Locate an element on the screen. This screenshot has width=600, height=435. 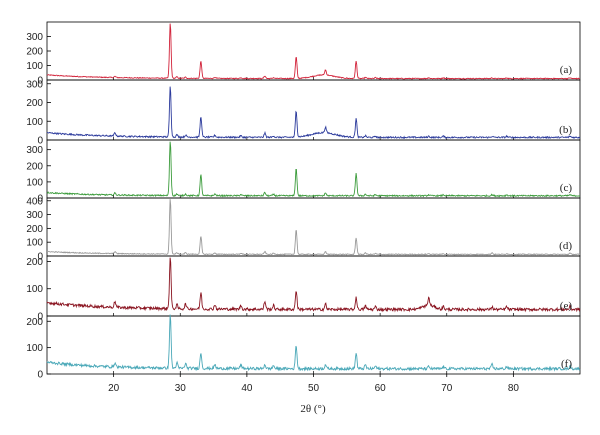
panel-label: (f) is located at coordinates (566, 364).